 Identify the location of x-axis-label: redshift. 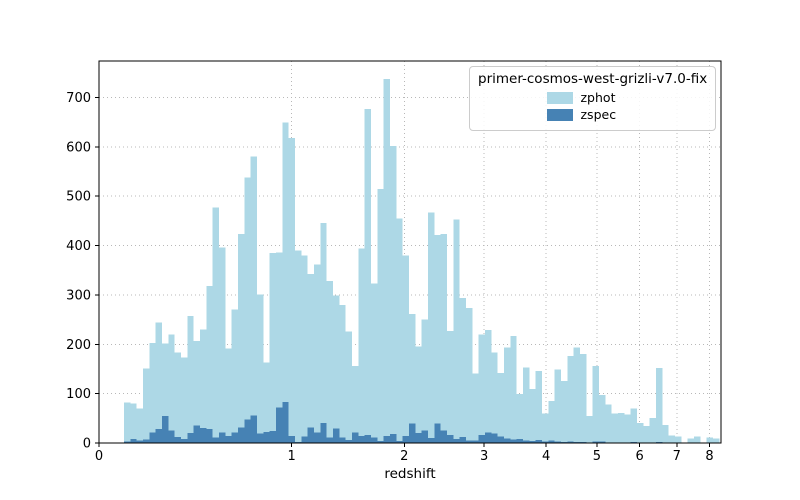
(410, 474).